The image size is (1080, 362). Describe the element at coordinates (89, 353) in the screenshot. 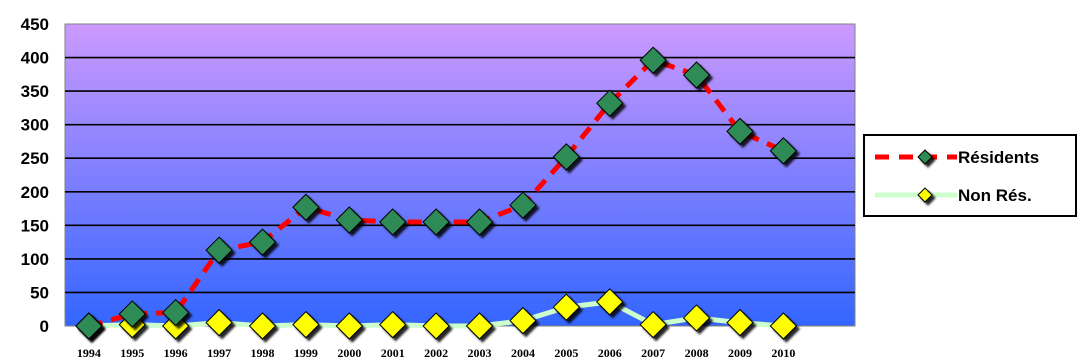

I see `x-tick-label: 1994` at that location.